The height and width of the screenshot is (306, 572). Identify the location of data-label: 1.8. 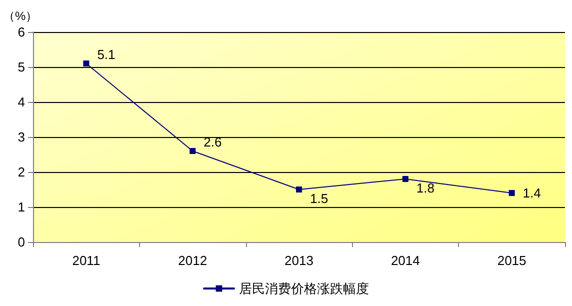
(425, 188).